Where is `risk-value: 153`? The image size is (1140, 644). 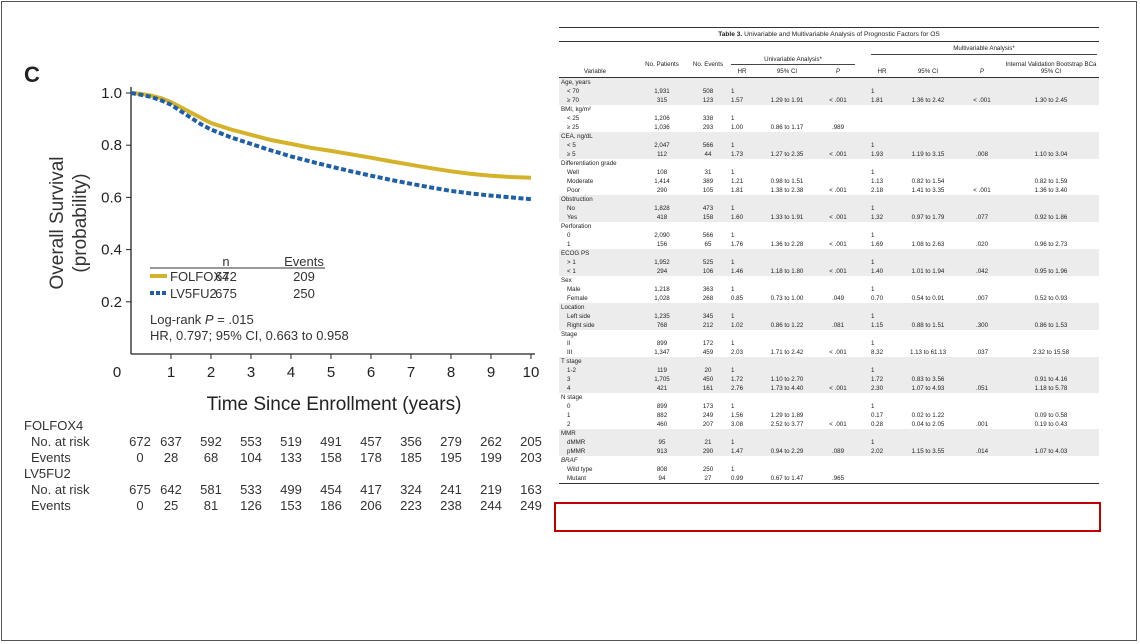 risk-value: 153 is located at coordinates (291, 505).